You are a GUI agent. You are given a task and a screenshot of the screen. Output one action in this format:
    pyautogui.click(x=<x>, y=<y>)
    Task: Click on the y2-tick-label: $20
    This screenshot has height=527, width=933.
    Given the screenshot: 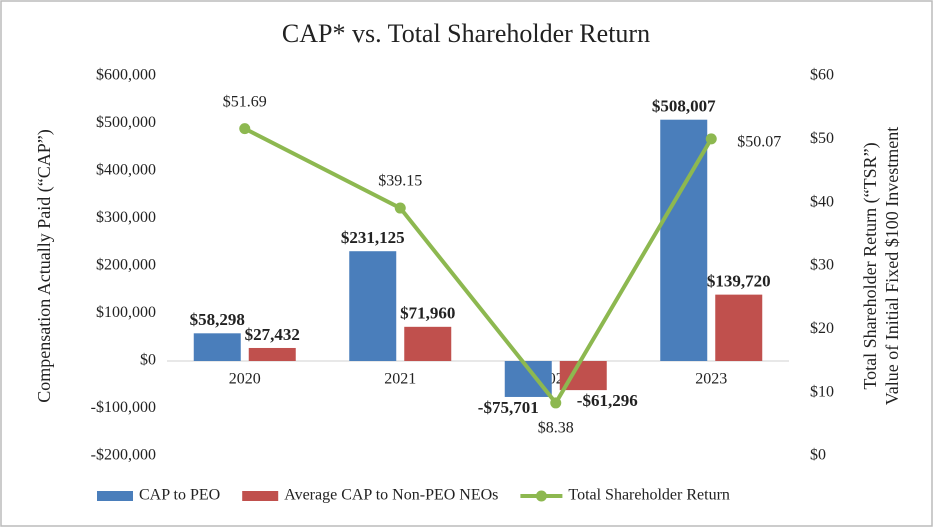 What is the action you would take?
    pyautogui.click(x=822, y=328)
    